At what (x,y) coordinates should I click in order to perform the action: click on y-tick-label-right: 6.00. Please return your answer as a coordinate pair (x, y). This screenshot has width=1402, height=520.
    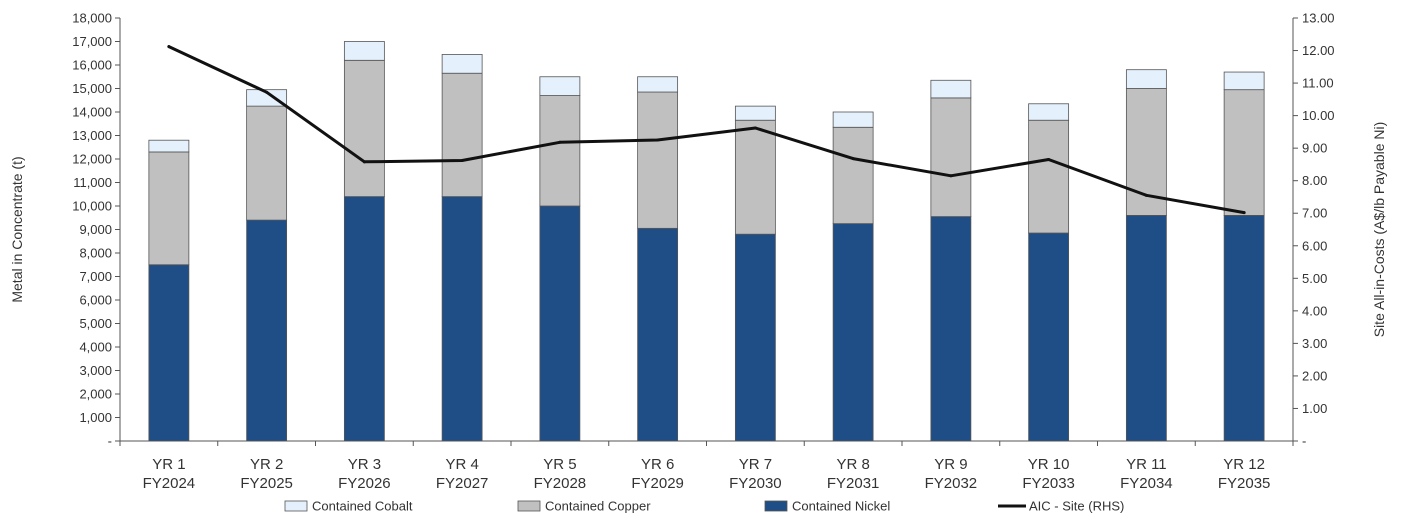
    Looking at the image, I should click on (1314, 245).